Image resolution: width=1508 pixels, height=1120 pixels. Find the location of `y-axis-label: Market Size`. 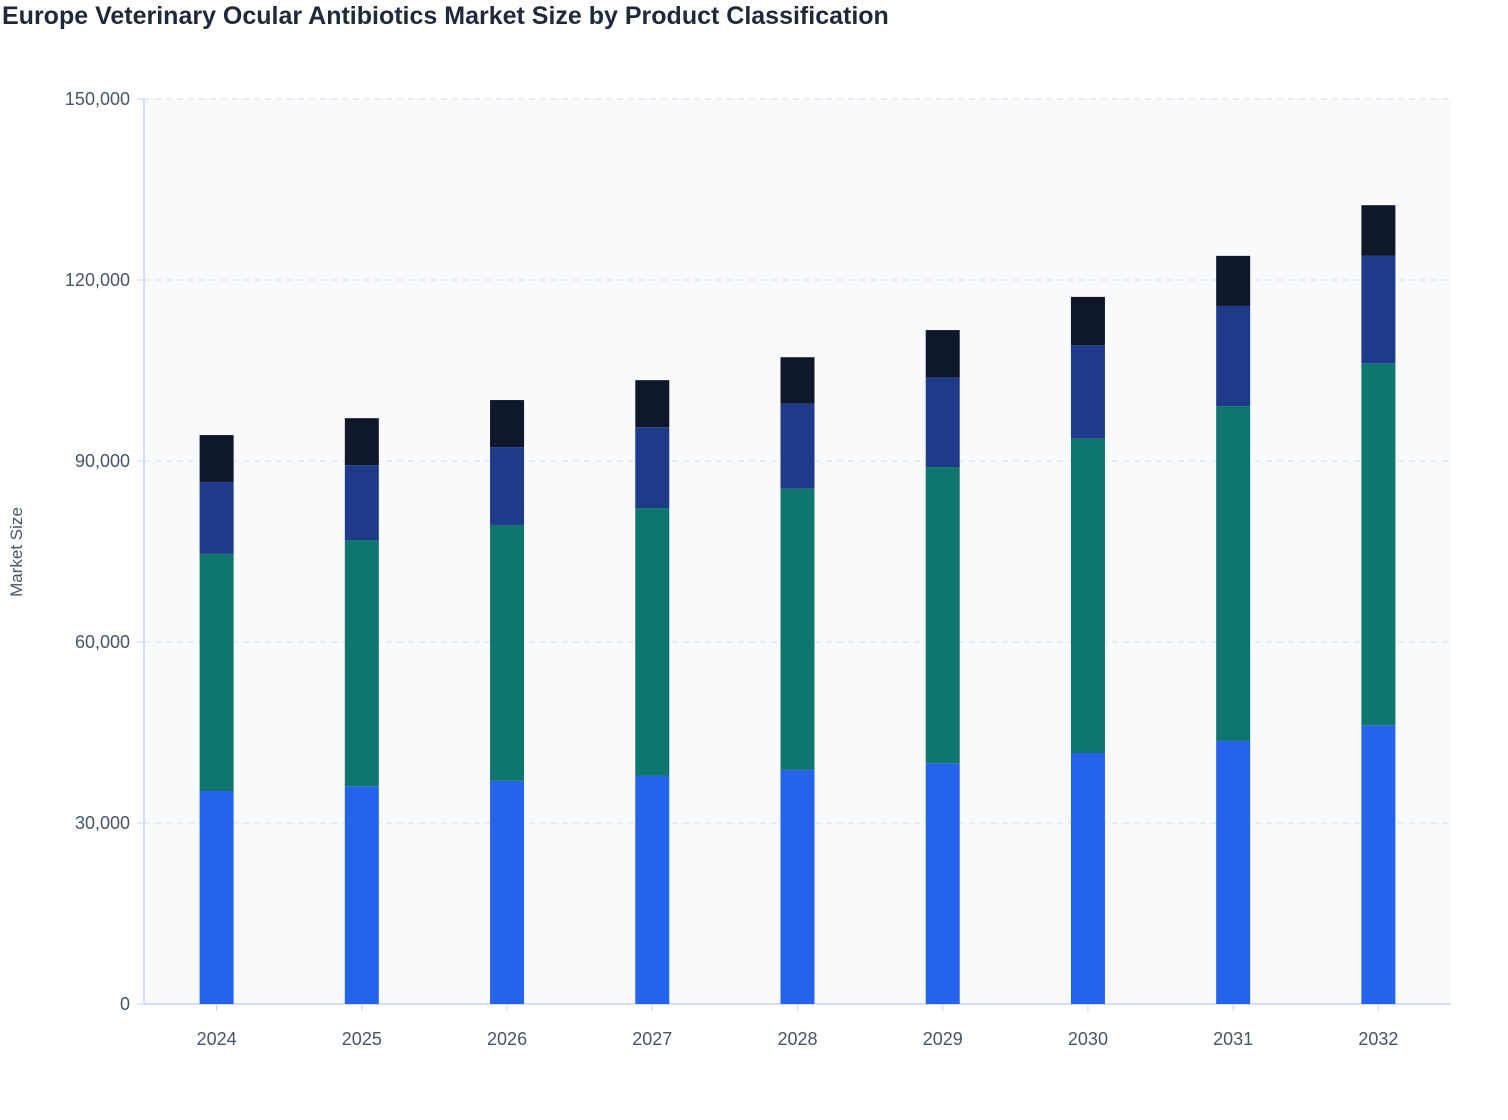

y-axis-label: Market Size is located at coordinates (16, 552).